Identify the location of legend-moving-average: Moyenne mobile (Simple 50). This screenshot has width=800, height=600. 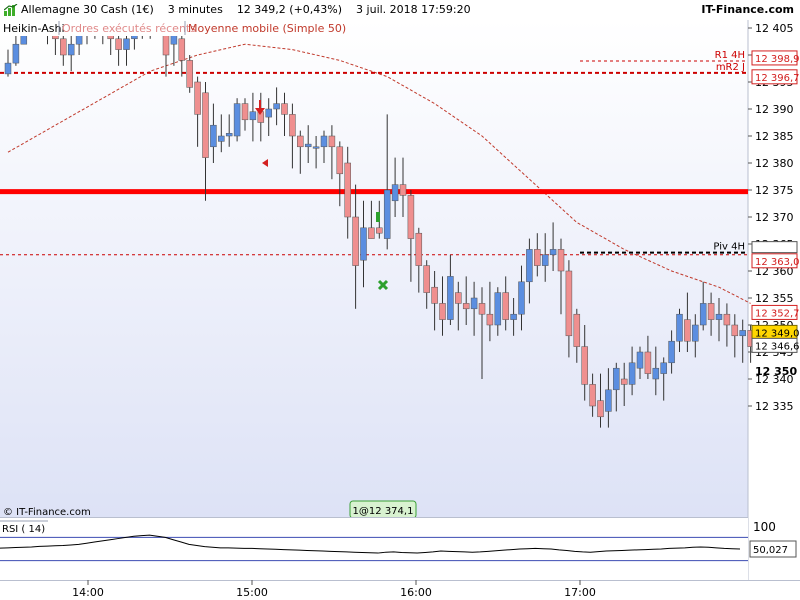
(267, 28).